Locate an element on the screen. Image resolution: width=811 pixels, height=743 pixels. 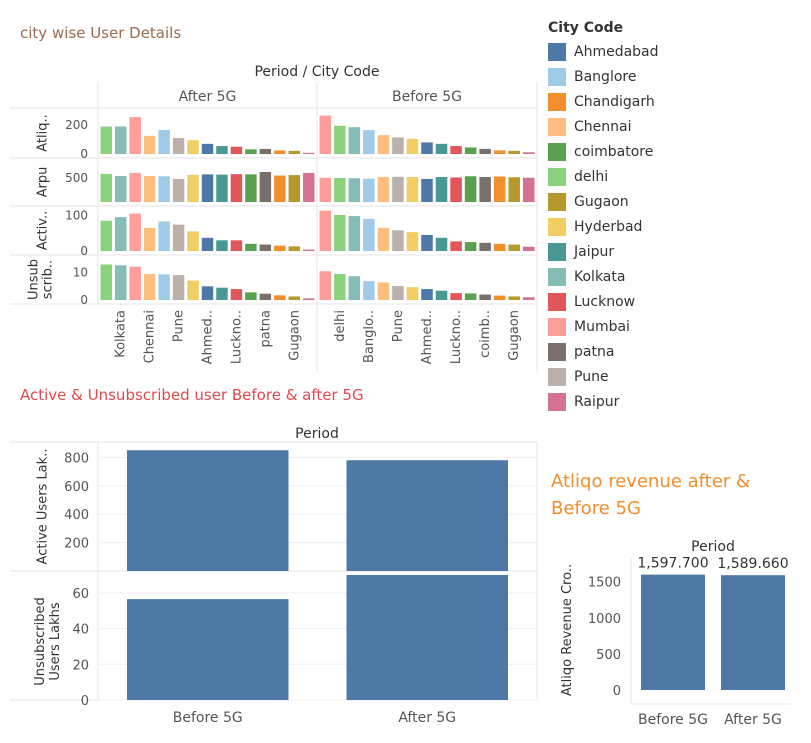
legend-label: Hyderbad is located at coordinates (608, 227).